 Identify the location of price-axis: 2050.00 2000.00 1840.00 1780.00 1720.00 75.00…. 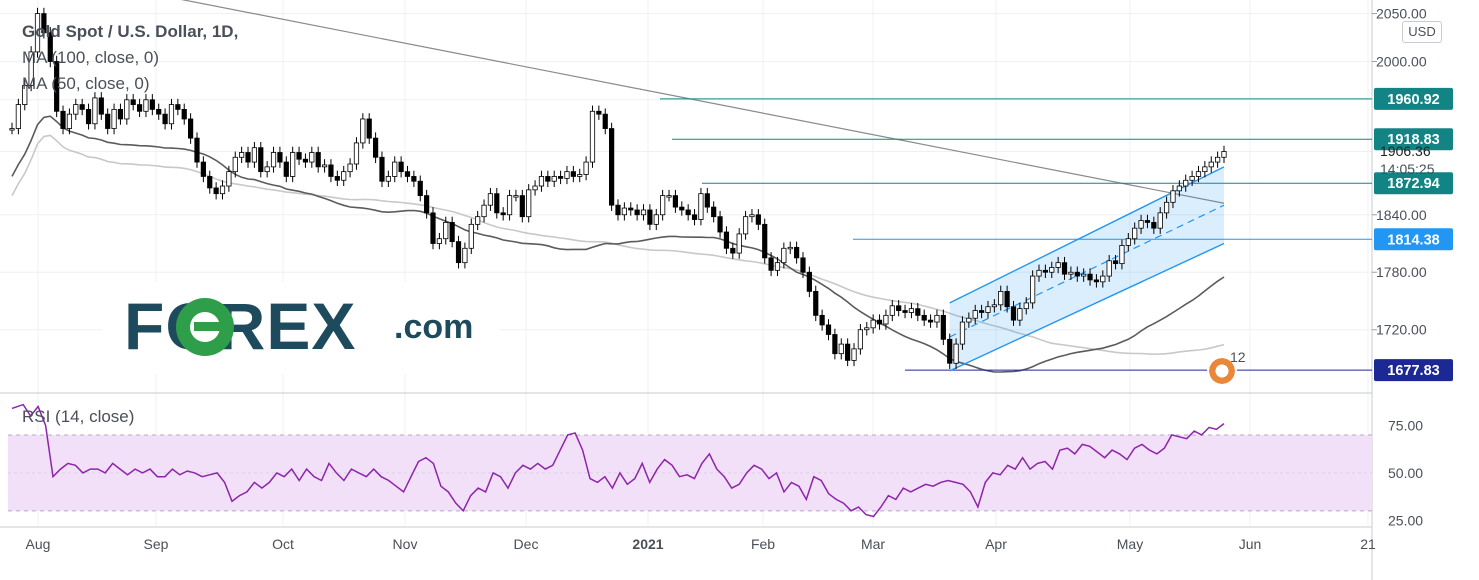
(1399, 267).